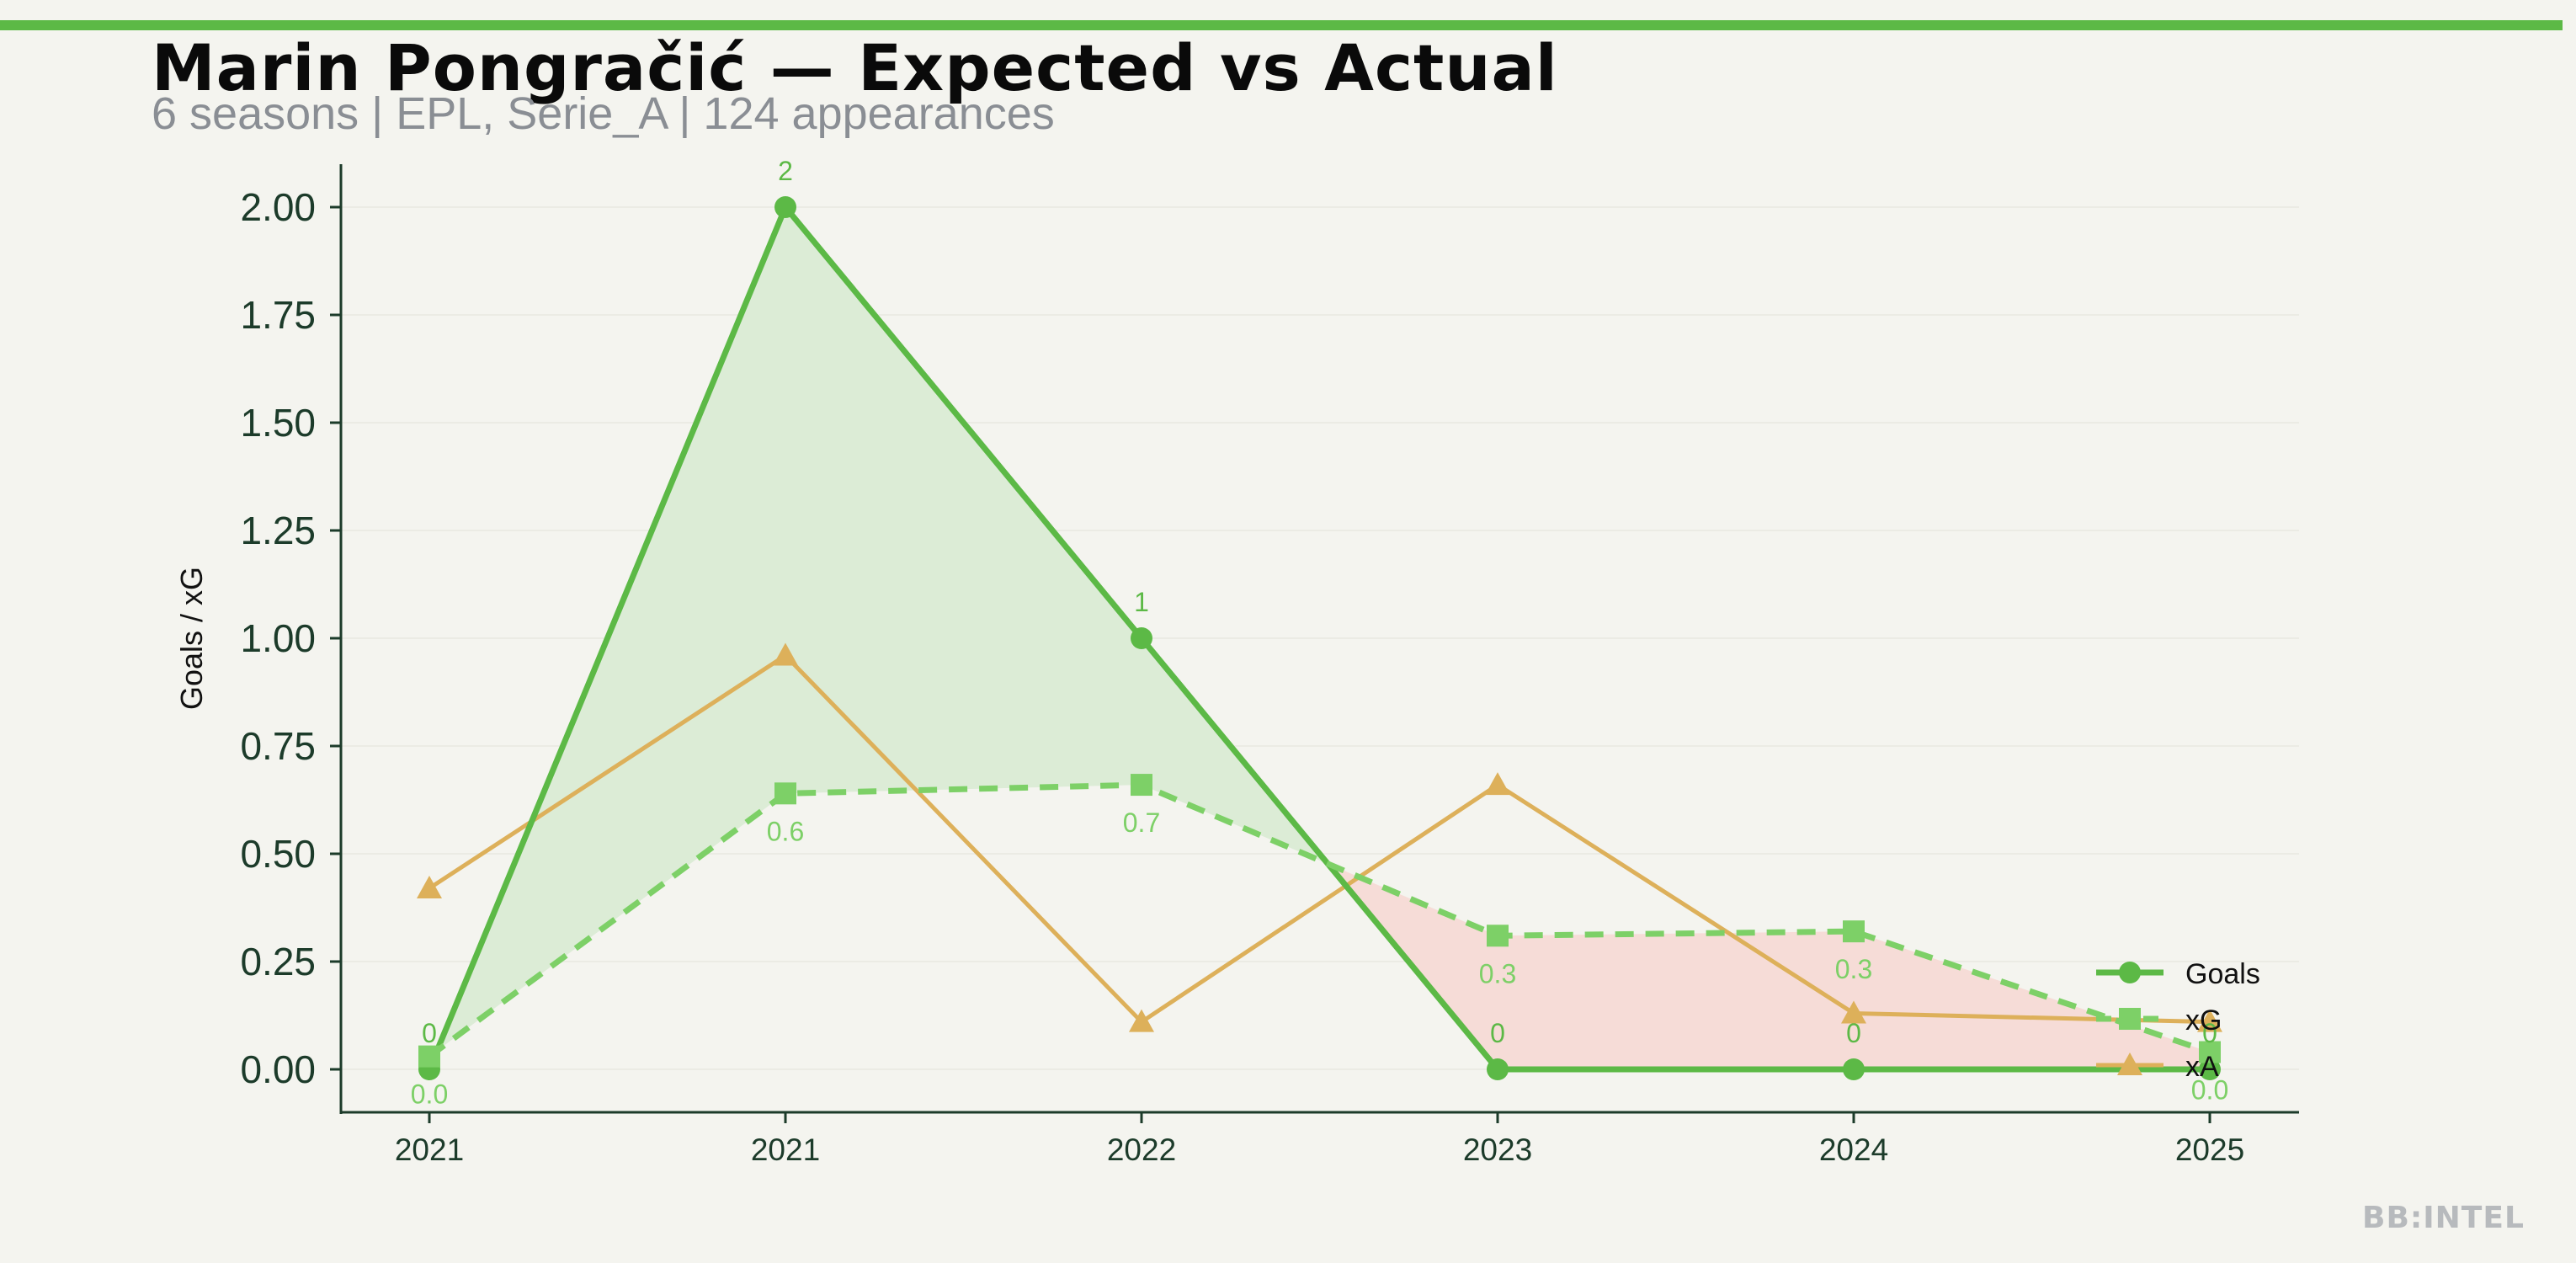  I want to click on xg-data-label: 0.7, so click(1141, 822).